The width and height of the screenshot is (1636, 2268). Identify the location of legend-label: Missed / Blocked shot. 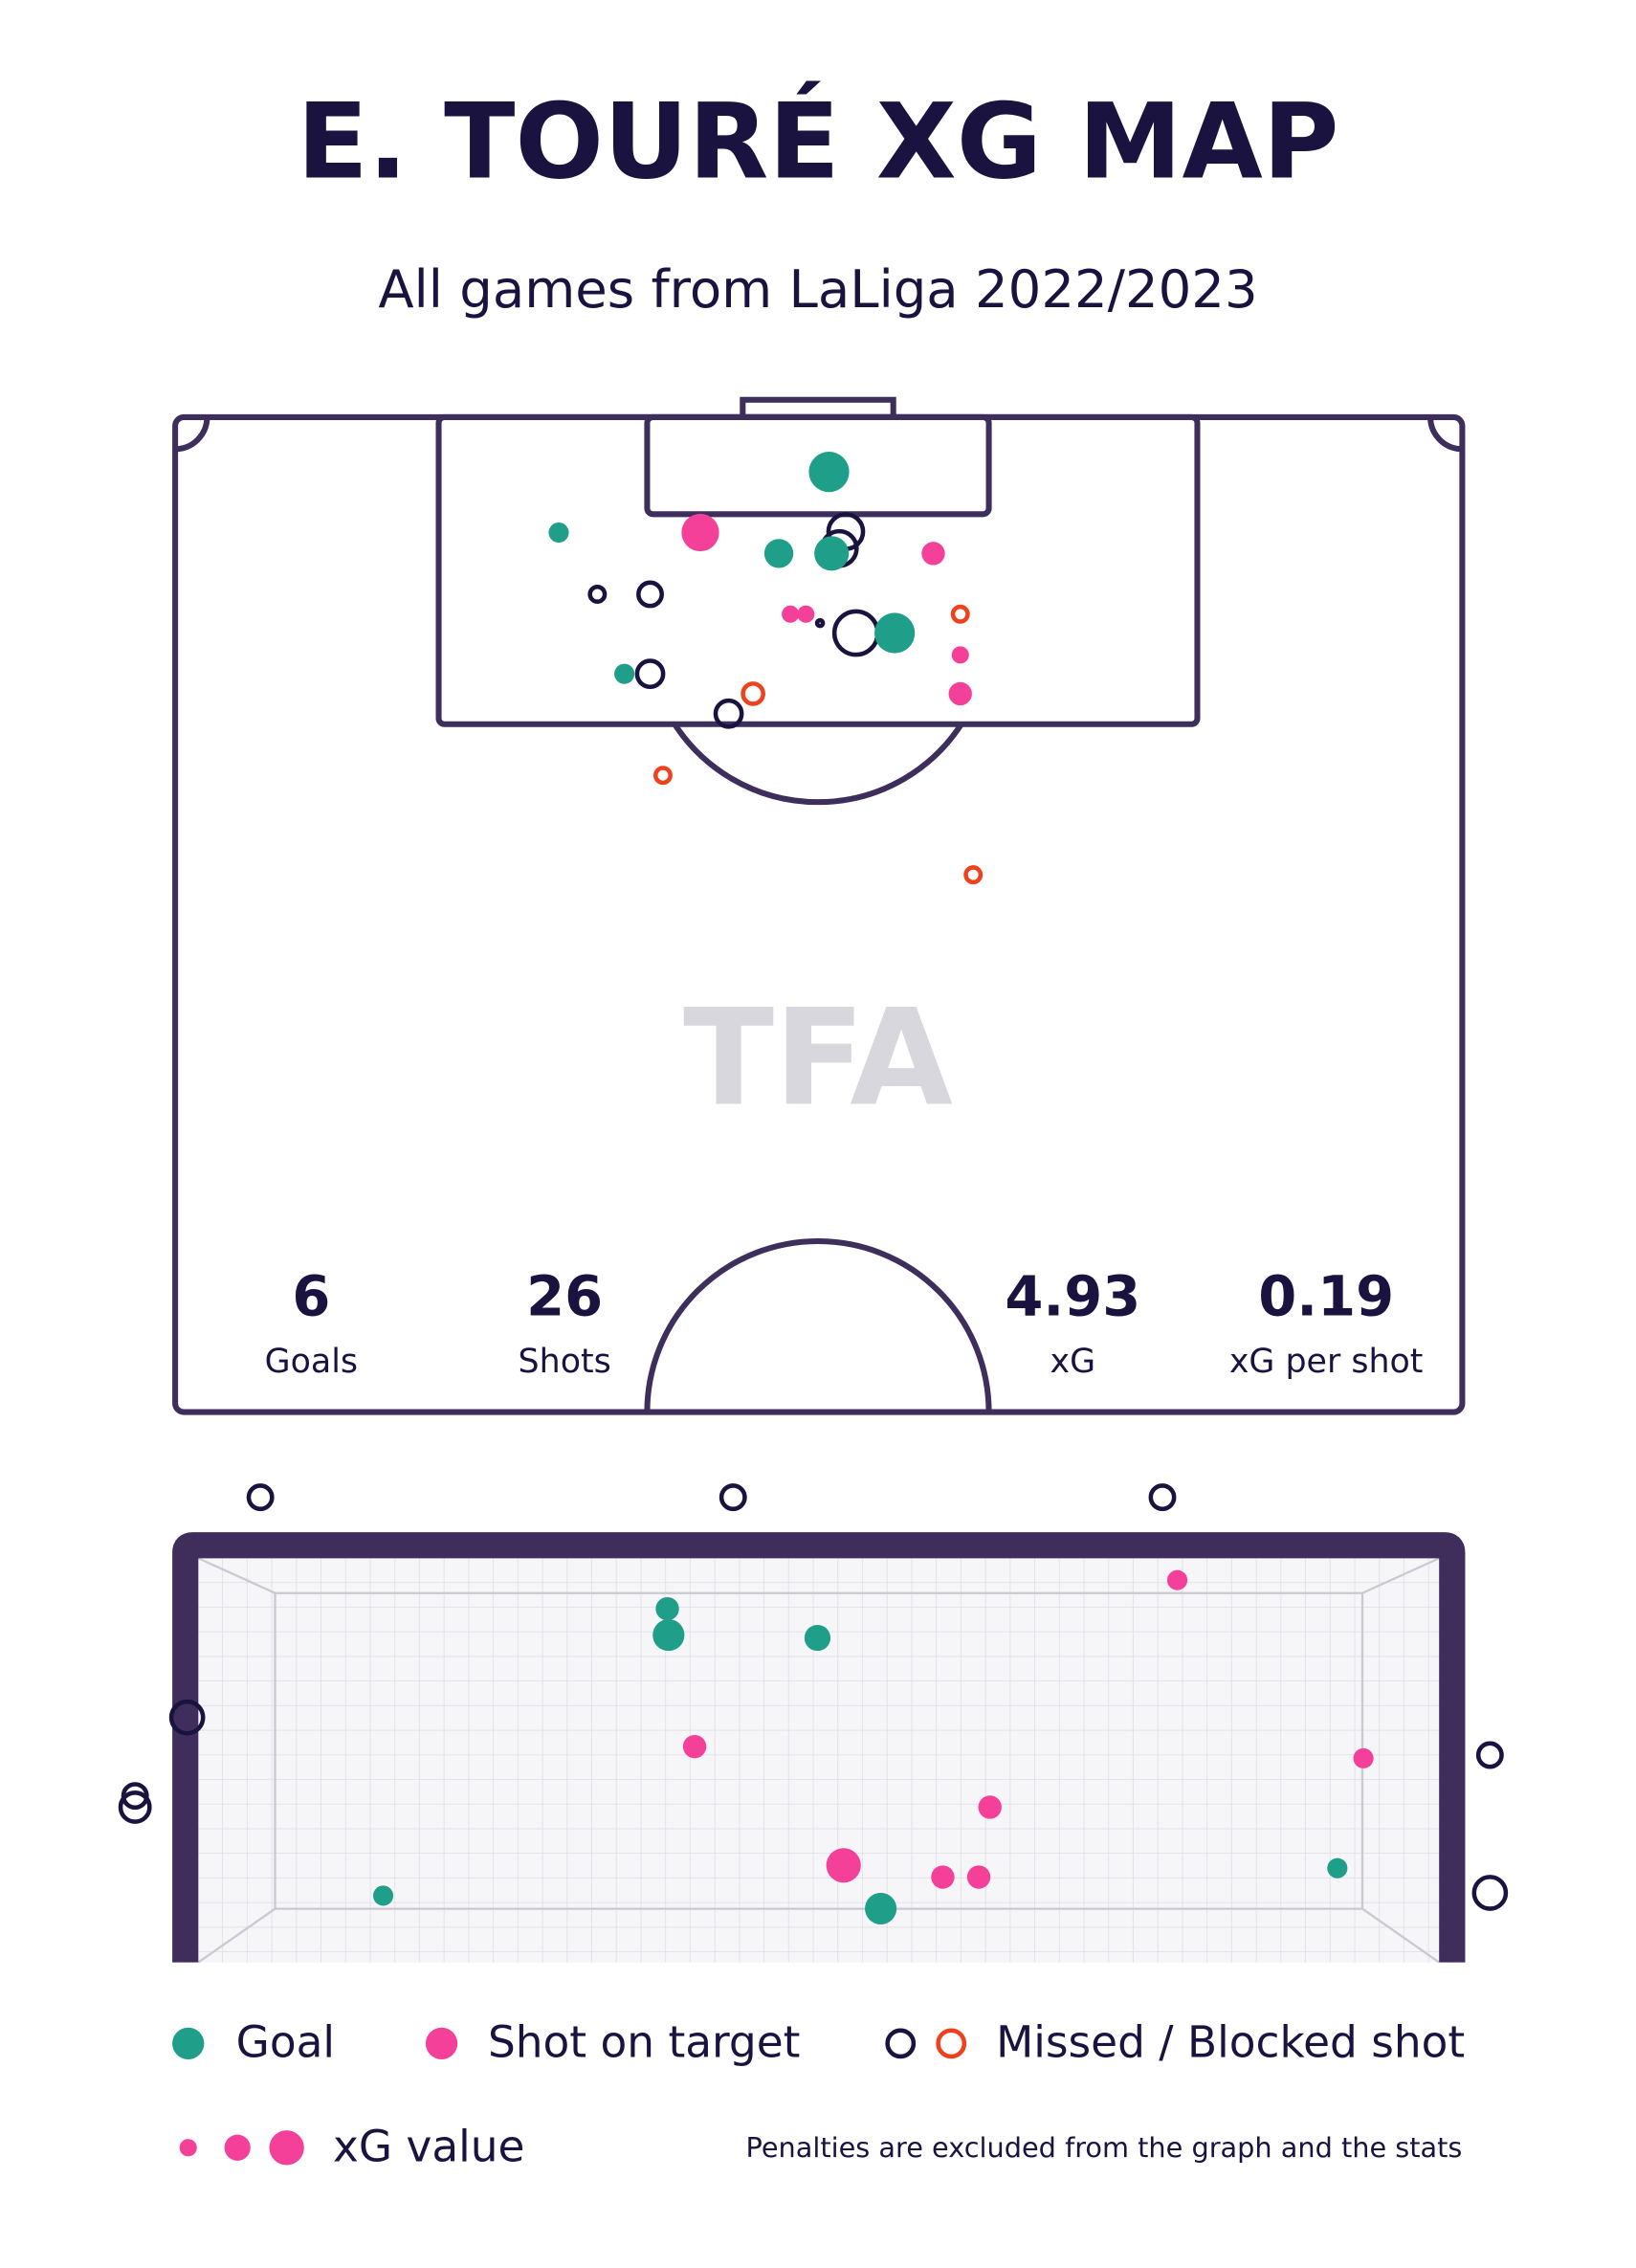
(1231, 2041).